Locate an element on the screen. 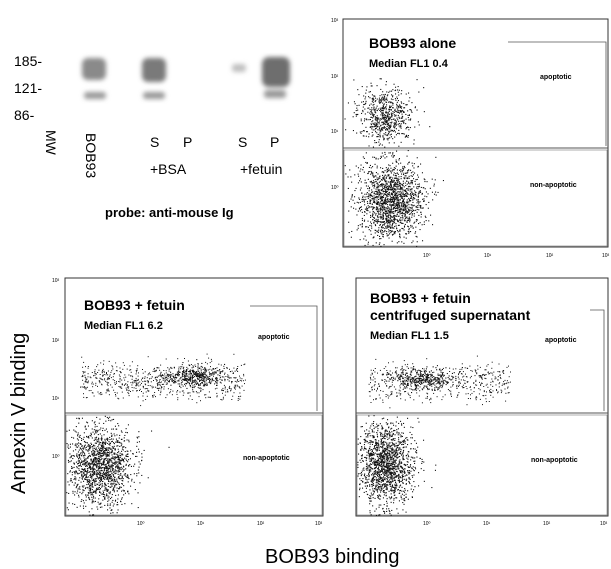  band-fetuin-p-upper is located at coordinates (276, 72).